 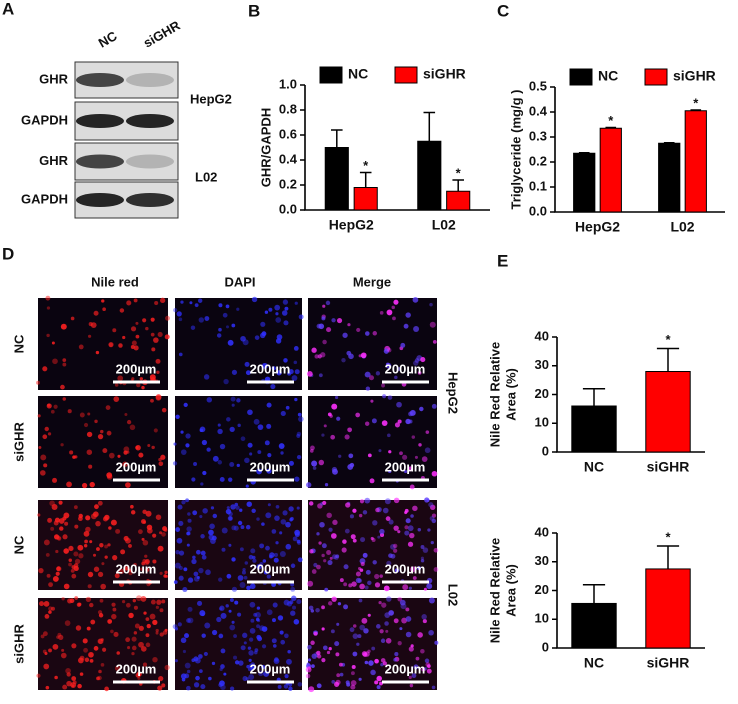 What do you see at coordinates (54, 160) in the screenshot?
I see `blot-row-label: GHR` at bounding box center [54, 160].